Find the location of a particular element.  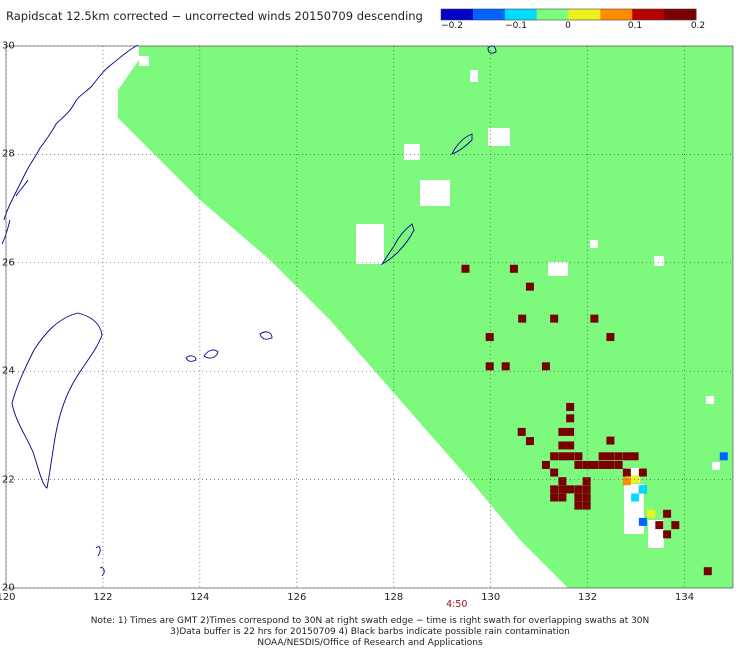

colorbar-tick-label: 0 is located at coordinates (568, 26).